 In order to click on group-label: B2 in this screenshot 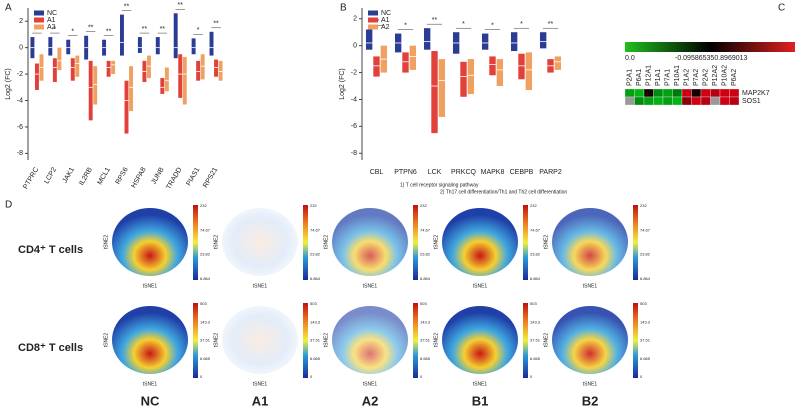, I will do `click(590, 400)`.